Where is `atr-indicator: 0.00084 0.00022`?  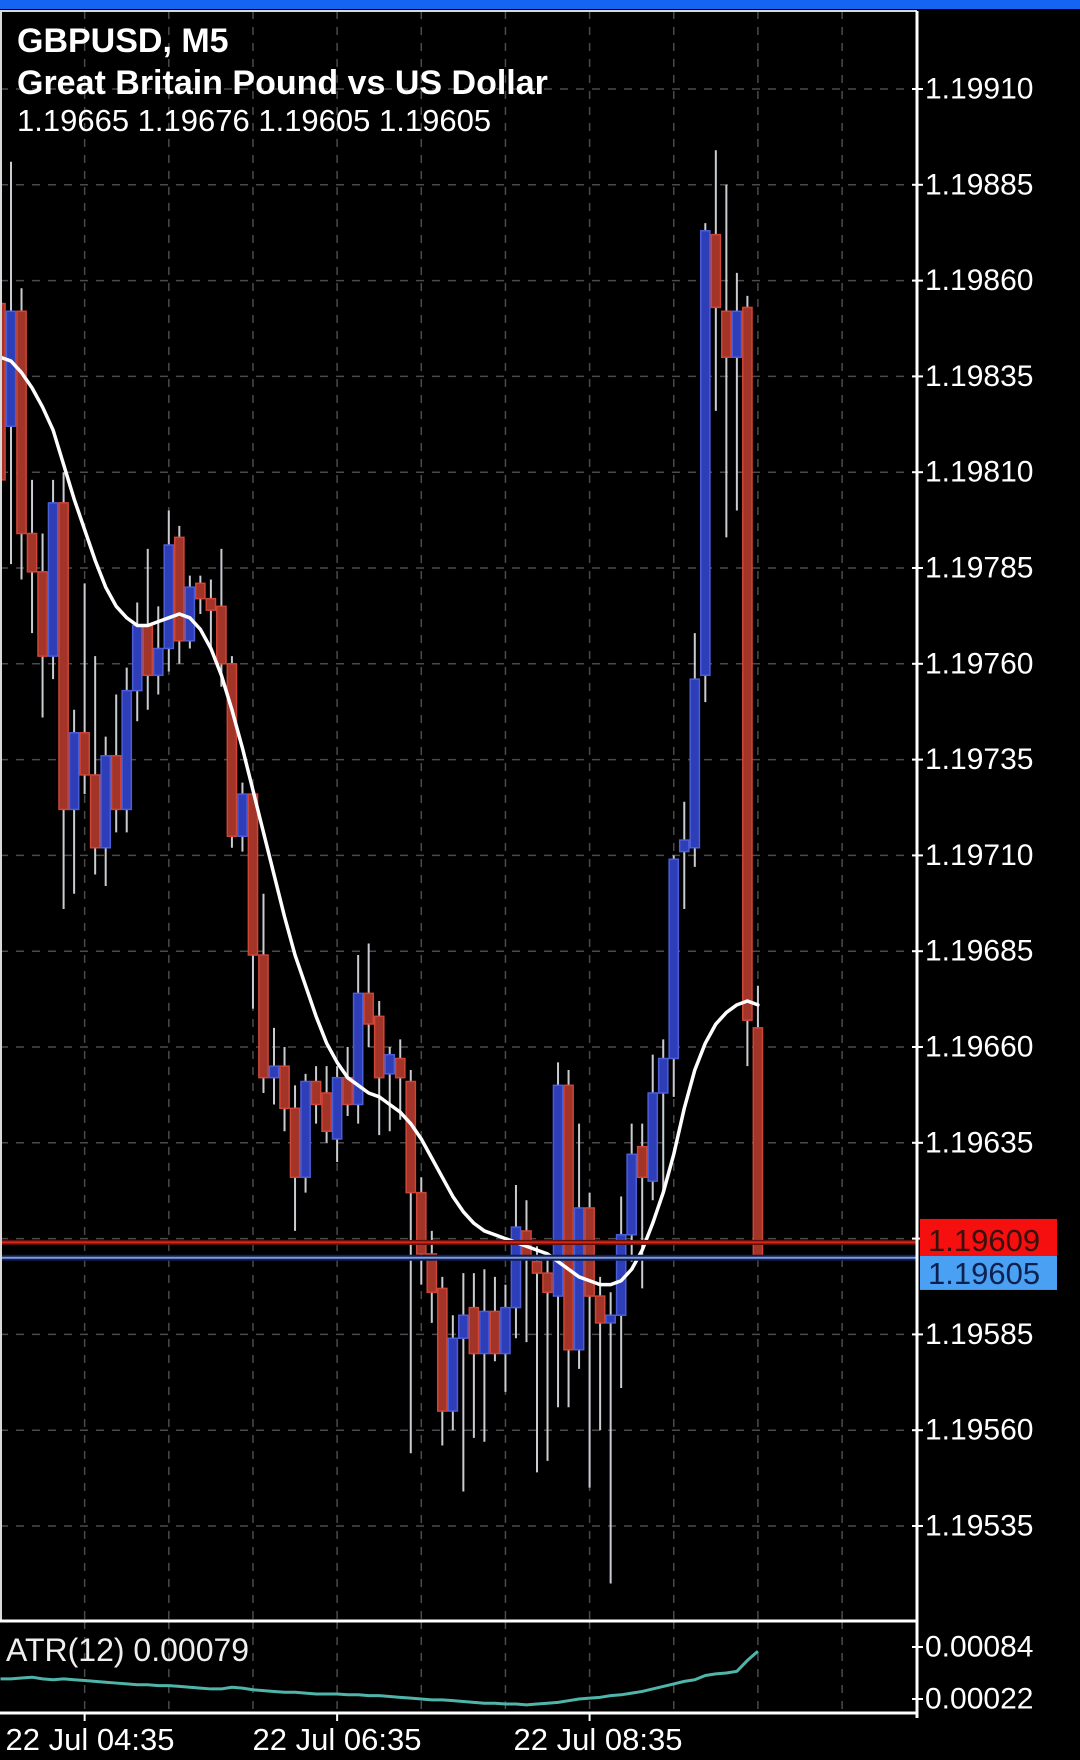 atr-indicator: 0.00084 0.00022 is located at coordinates (516, 1673).